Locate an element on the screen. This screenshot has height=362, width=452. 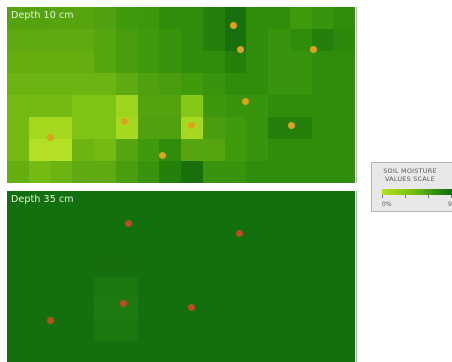
legend-min-label: 0% is located at coordinates (387, 204).